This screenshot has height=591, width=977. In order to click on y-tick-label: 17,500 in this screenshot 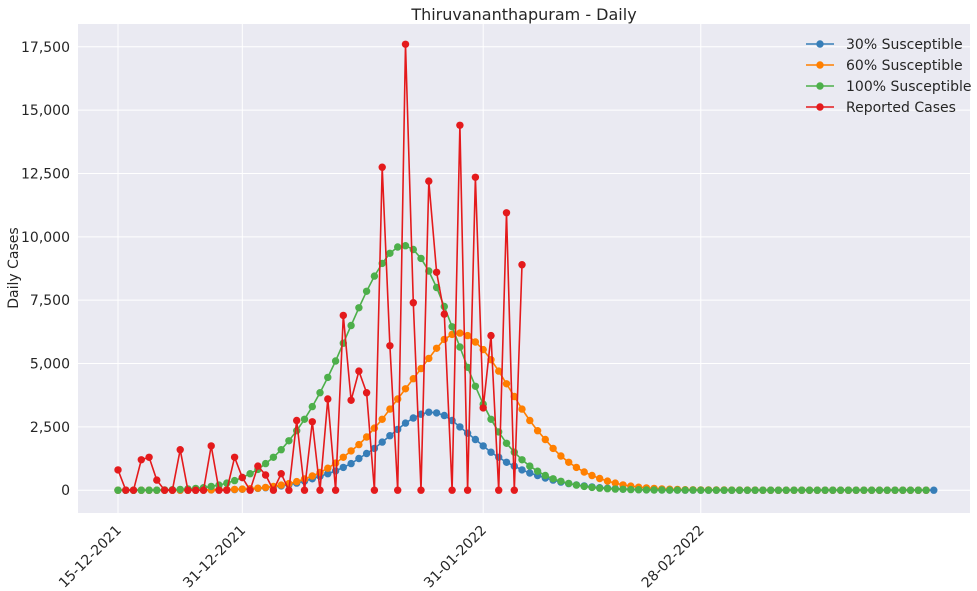, I will do `click(45, 48)`.